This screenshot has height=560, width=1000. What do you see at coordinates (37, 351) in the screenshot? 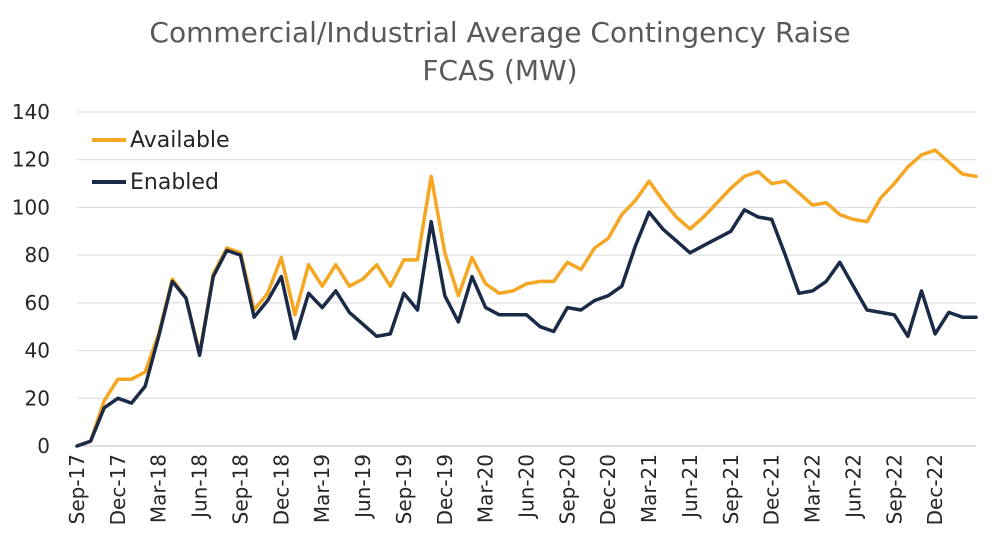
I see `y-tick-label: 40` at bounding box center [37, 351].